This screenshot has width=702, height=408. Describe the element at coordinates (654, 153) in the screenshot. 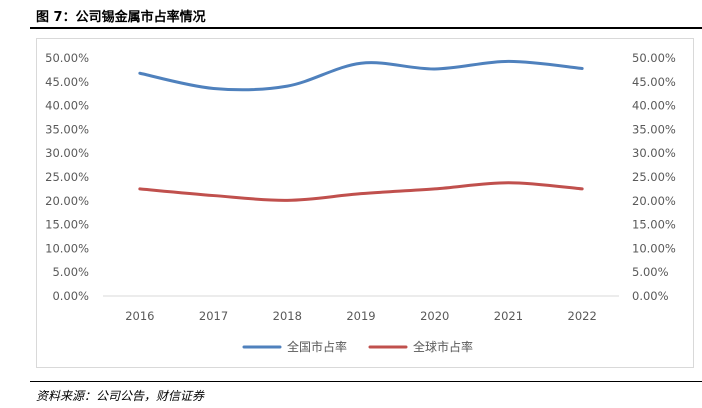

I see `y2-tick-label: 30.00%` at that location.